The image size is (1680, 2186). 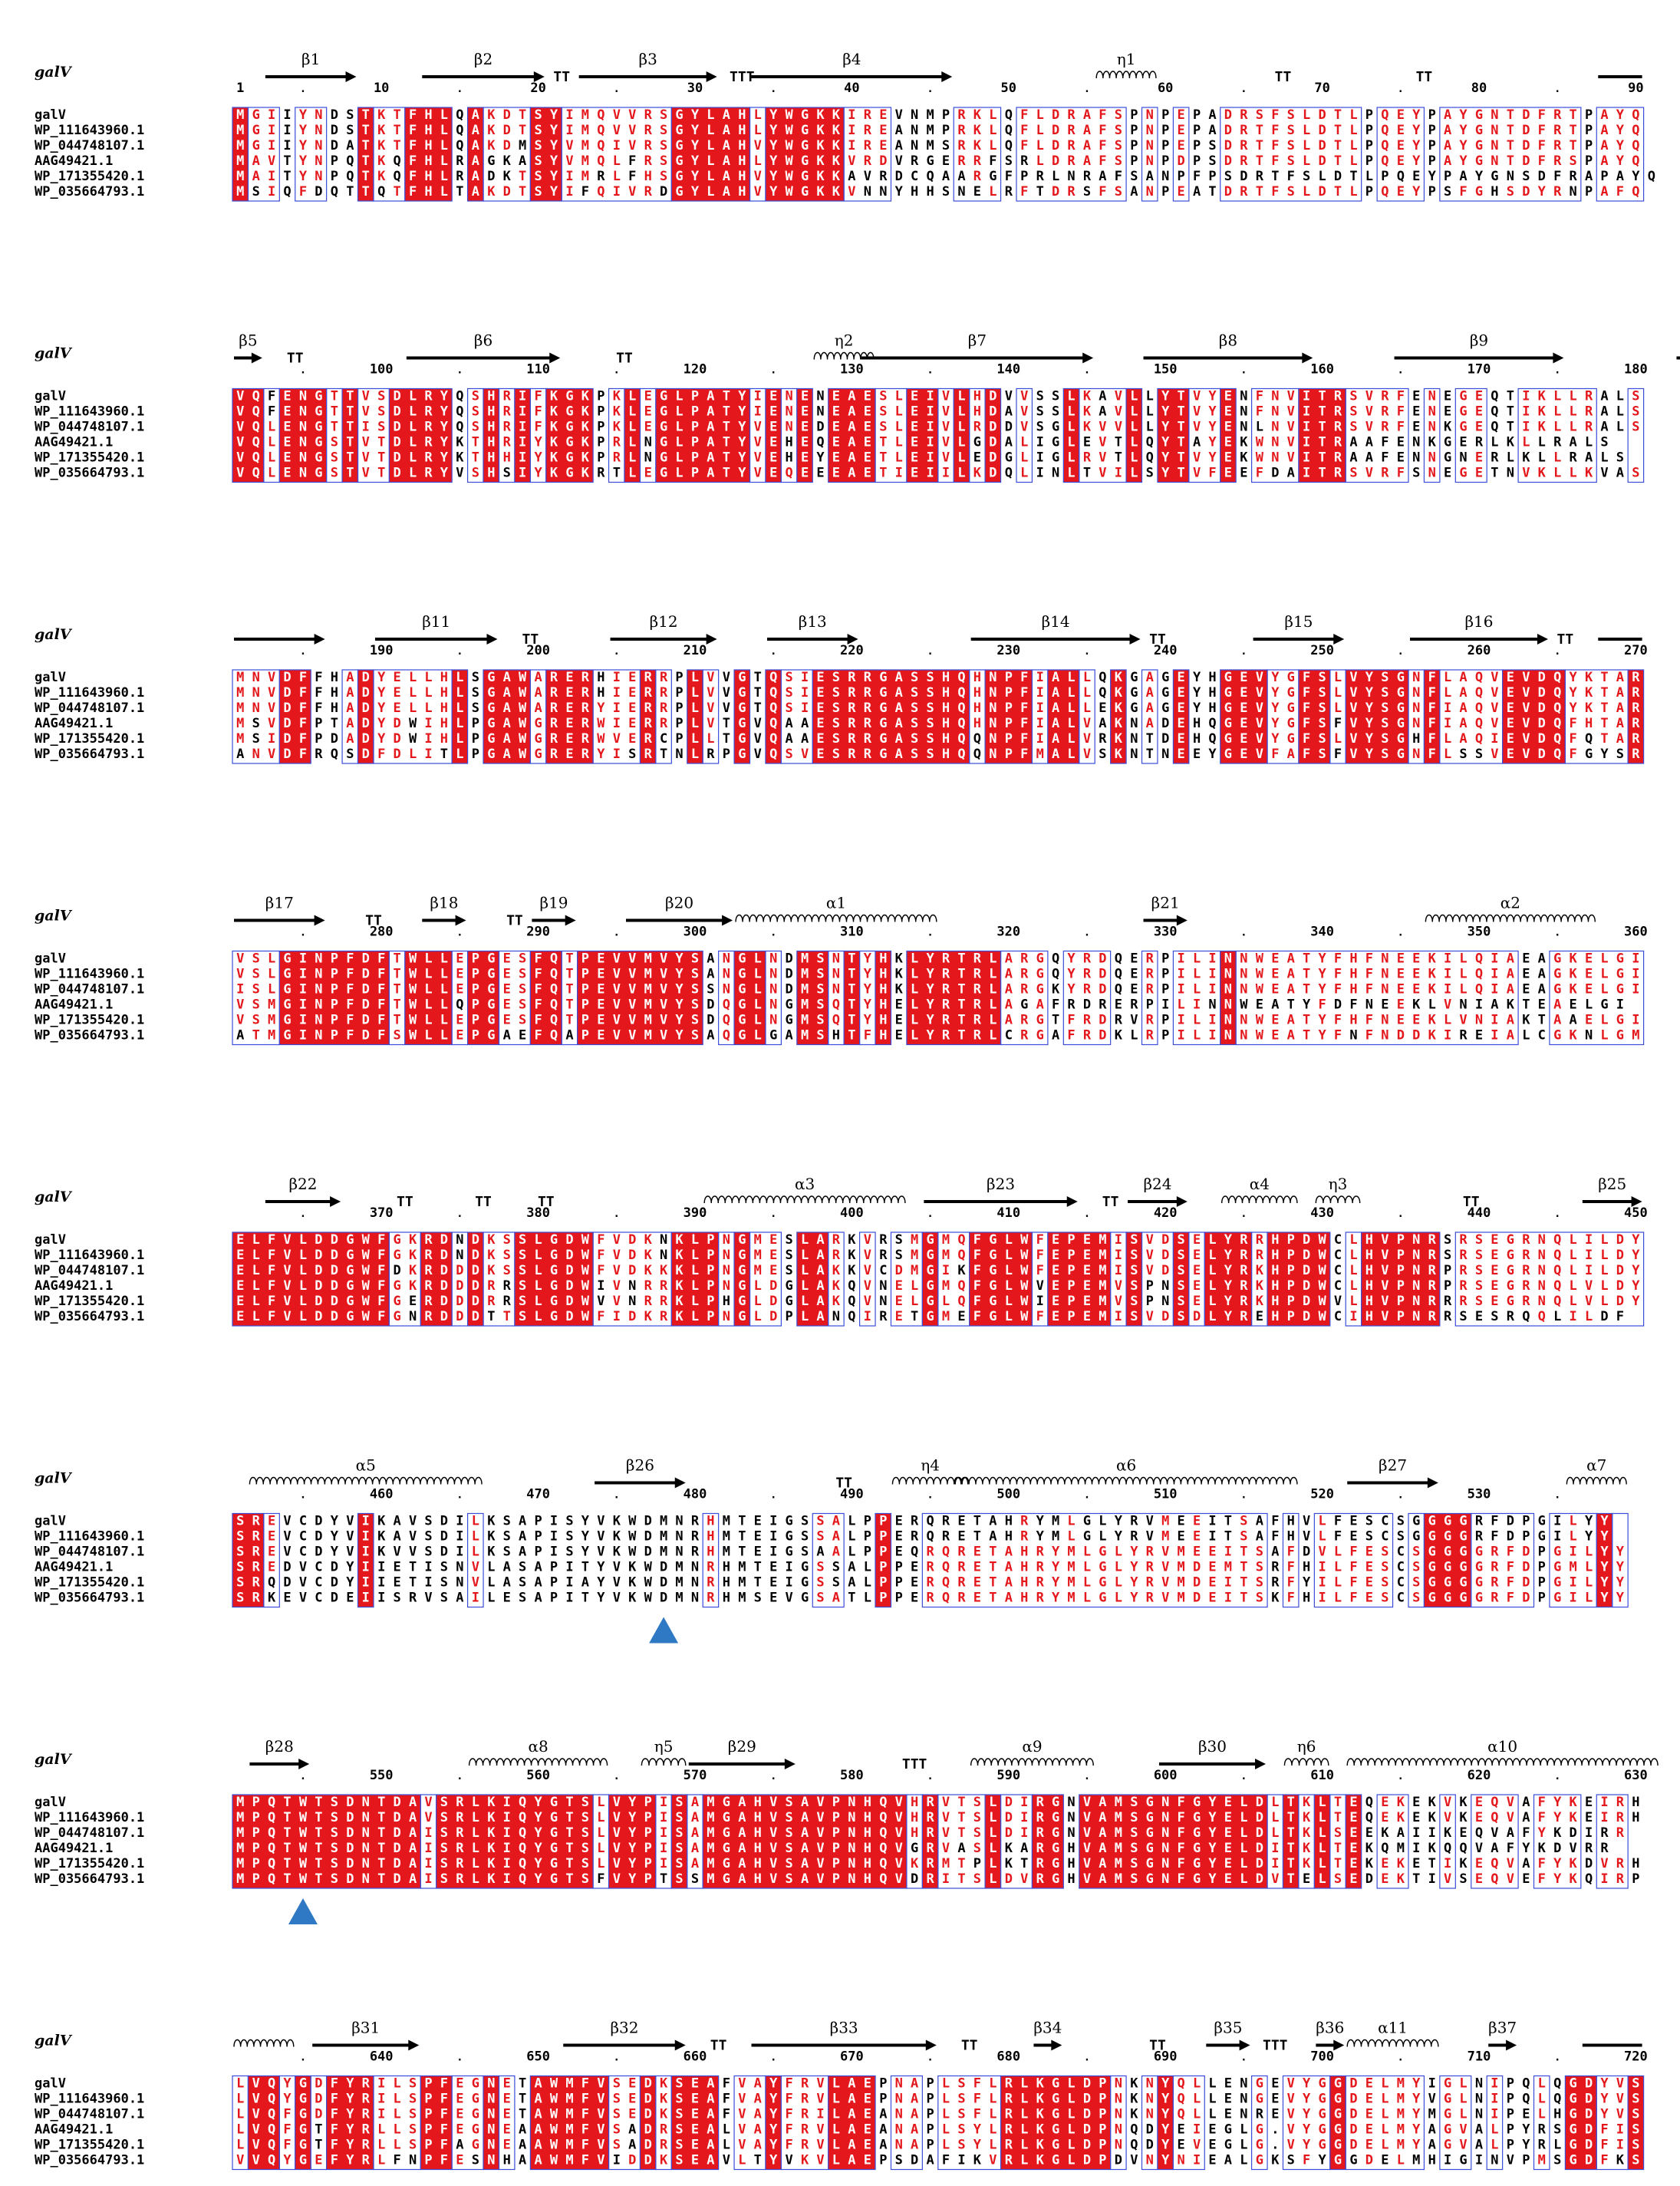 What do you see at coordinates (852, 370) in the screenshot?
I see `position-number: 130` at bounding box center [852, 370].